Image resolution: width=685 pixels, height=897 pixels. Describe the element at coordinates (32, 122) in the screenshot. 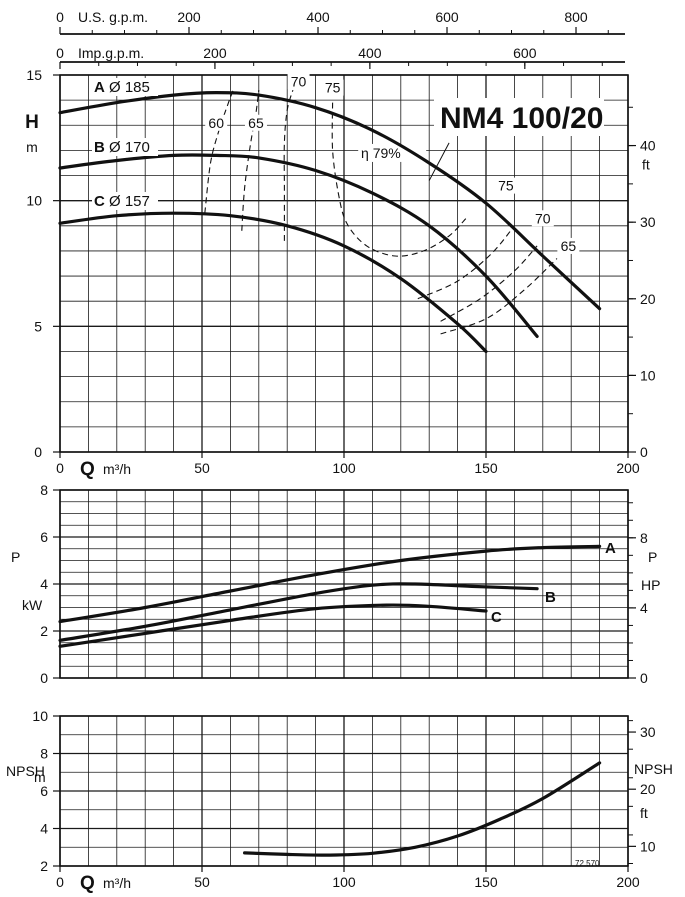

I see `head-axis-symbol: H` at that location.